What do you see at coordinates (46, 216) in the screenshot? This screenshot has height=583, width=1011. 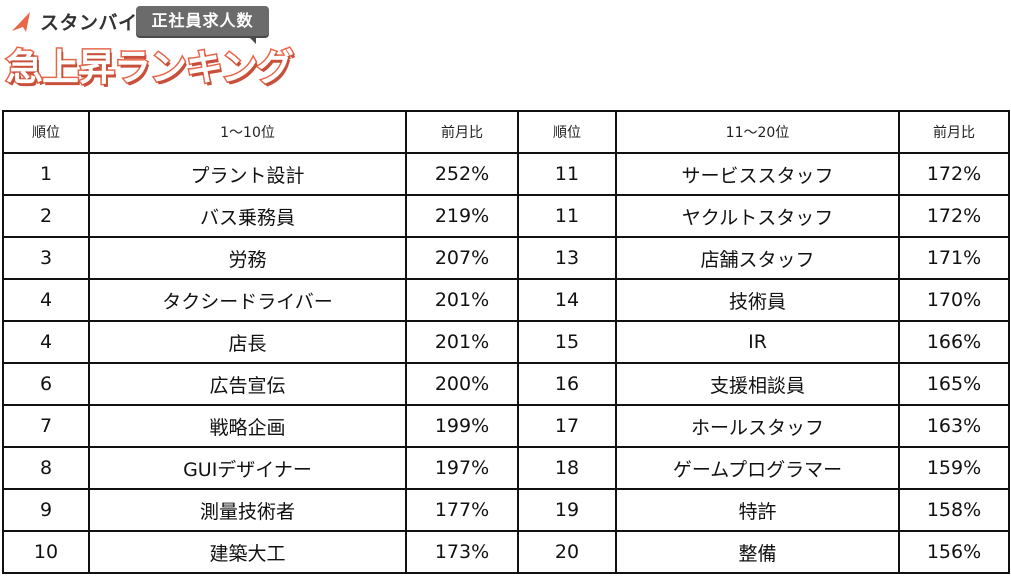 I see `rank-cell: 2` at bounding box center [46, 216].